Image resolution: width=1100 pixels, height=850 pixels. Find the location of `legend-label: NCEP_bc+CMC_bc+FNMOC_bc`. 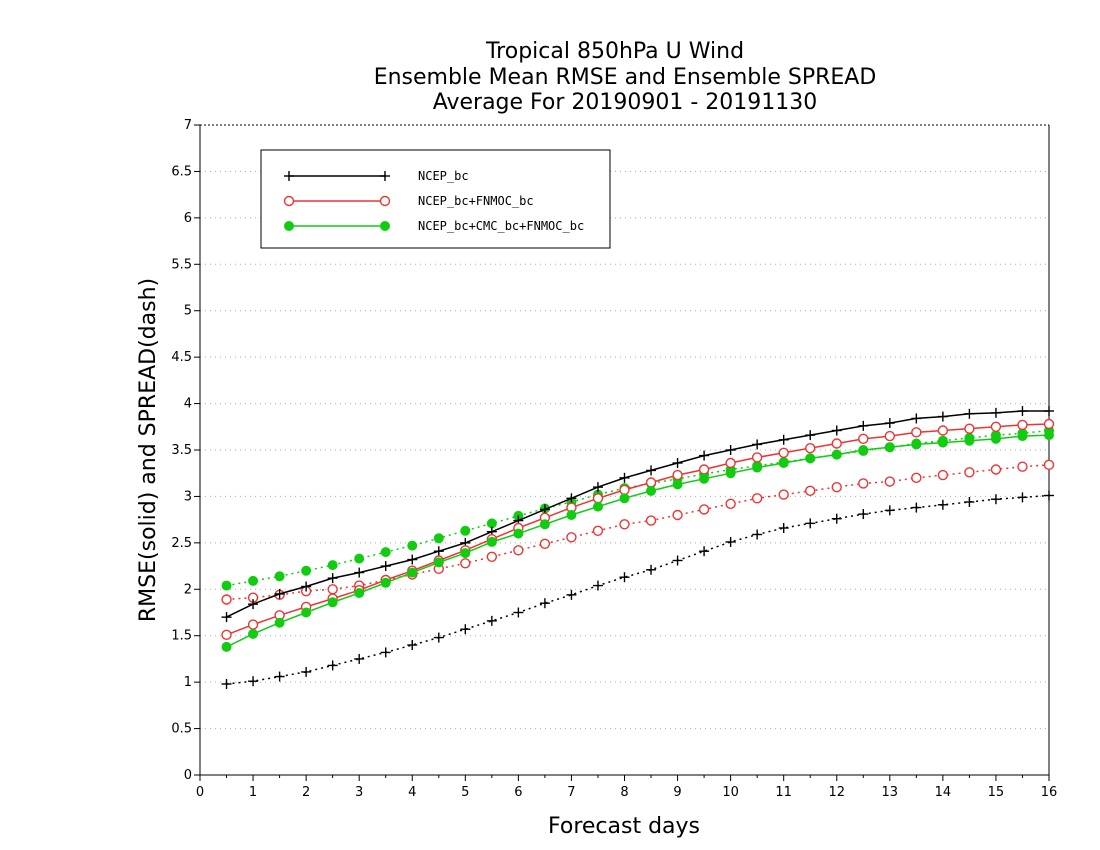

legend-label: NCEP_bc+CMC_bc+FNMOC_bc is located at coordinates (501, 226).